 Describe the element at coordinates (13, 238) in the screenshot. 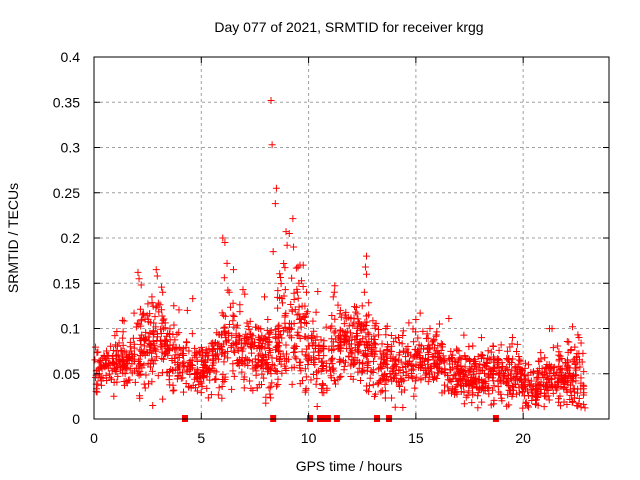

I see `y-axis-label: SRMTID / TECUs` at that location.